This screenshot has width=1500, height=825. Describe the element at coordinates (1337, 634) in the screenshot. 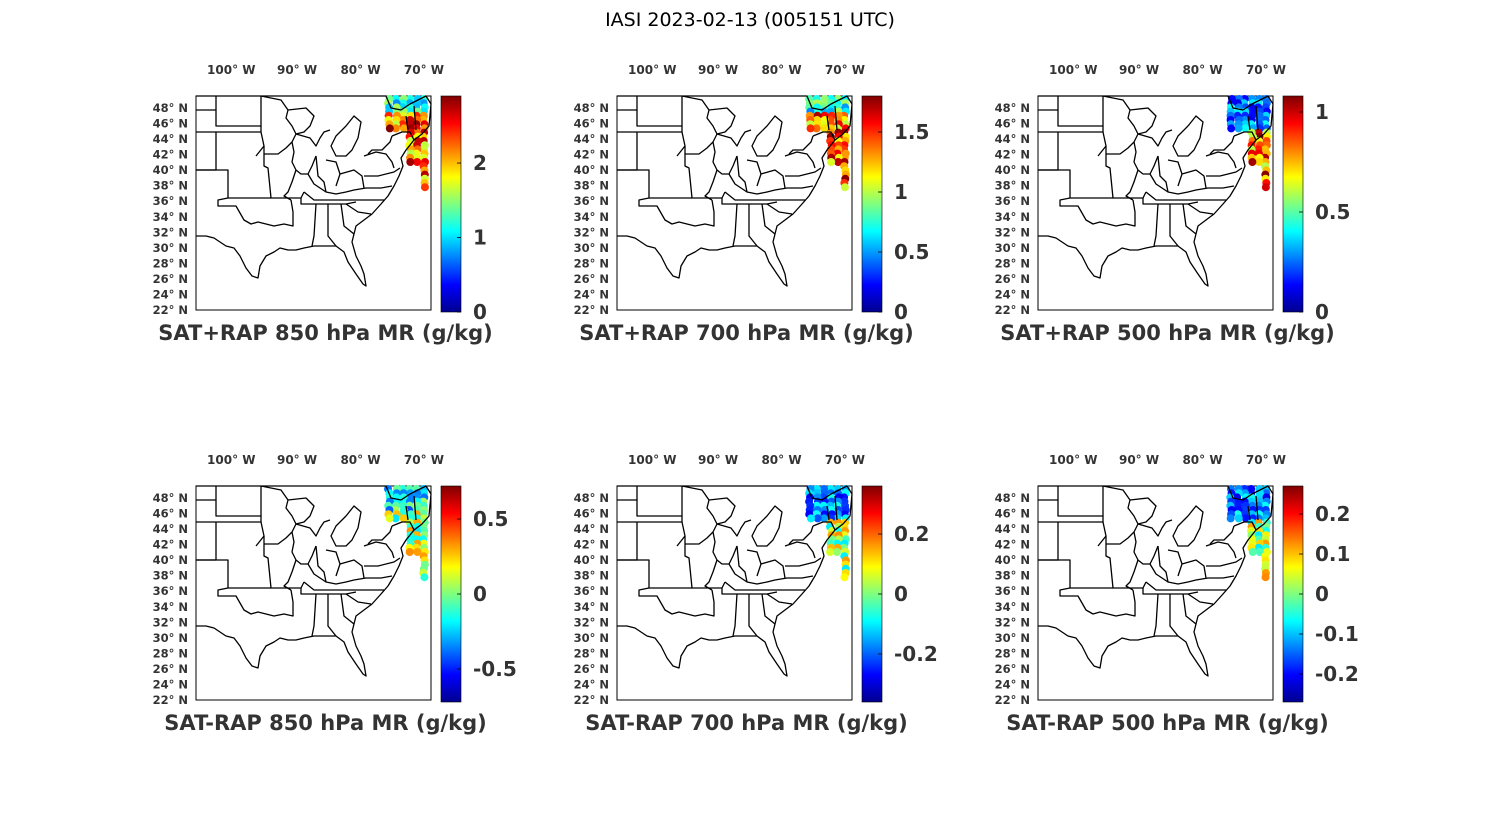

I see `colorbar-tick-label: -0.1` at that location.